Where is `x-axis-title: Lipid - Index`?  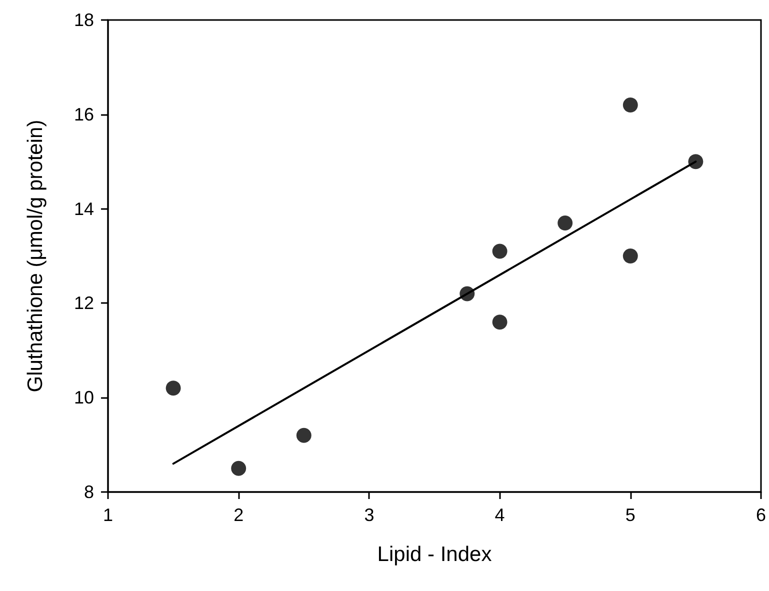
x-axis-title: Lipid - Index is located at coordinates (434, 554).